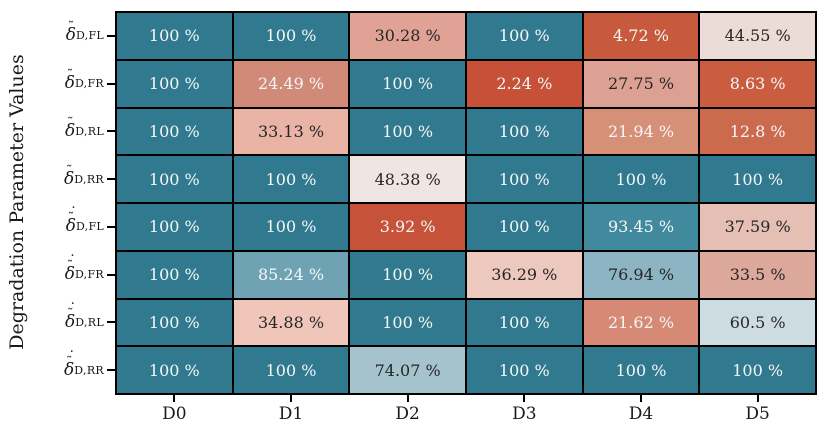  I want to click on y-tick-label: δ ˜ D,RL, so click(52, 131).